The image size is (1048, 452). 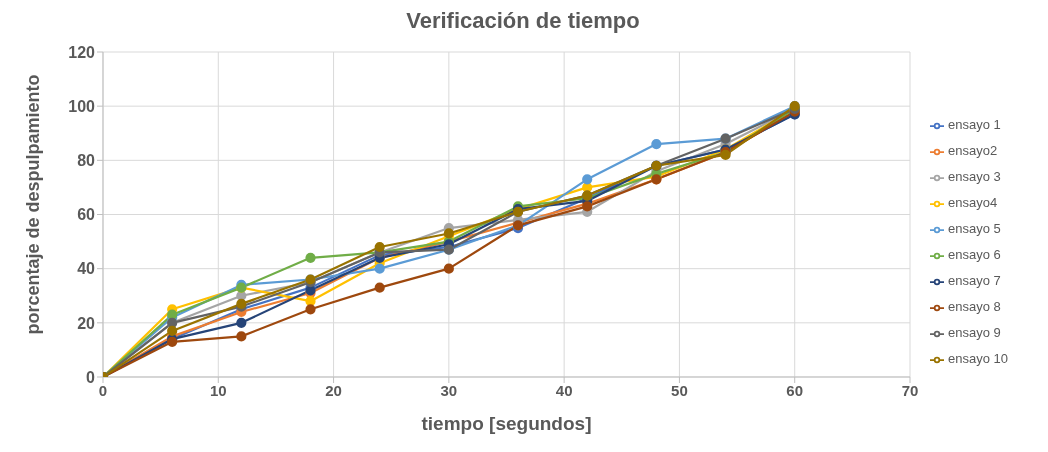 I want to click on legend-label: ensayo4, so click(x=973, y=202).